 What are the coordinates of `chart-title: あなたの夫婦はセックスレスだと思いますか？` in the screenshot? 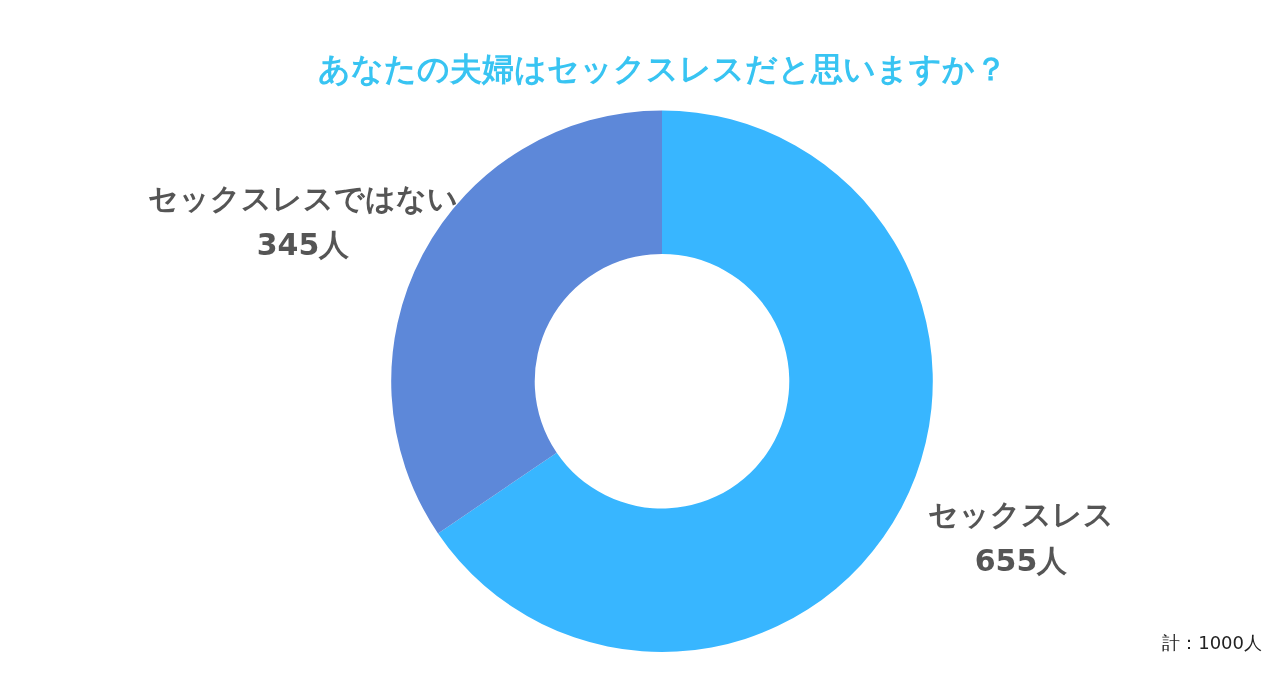 It's located at (662, 68).